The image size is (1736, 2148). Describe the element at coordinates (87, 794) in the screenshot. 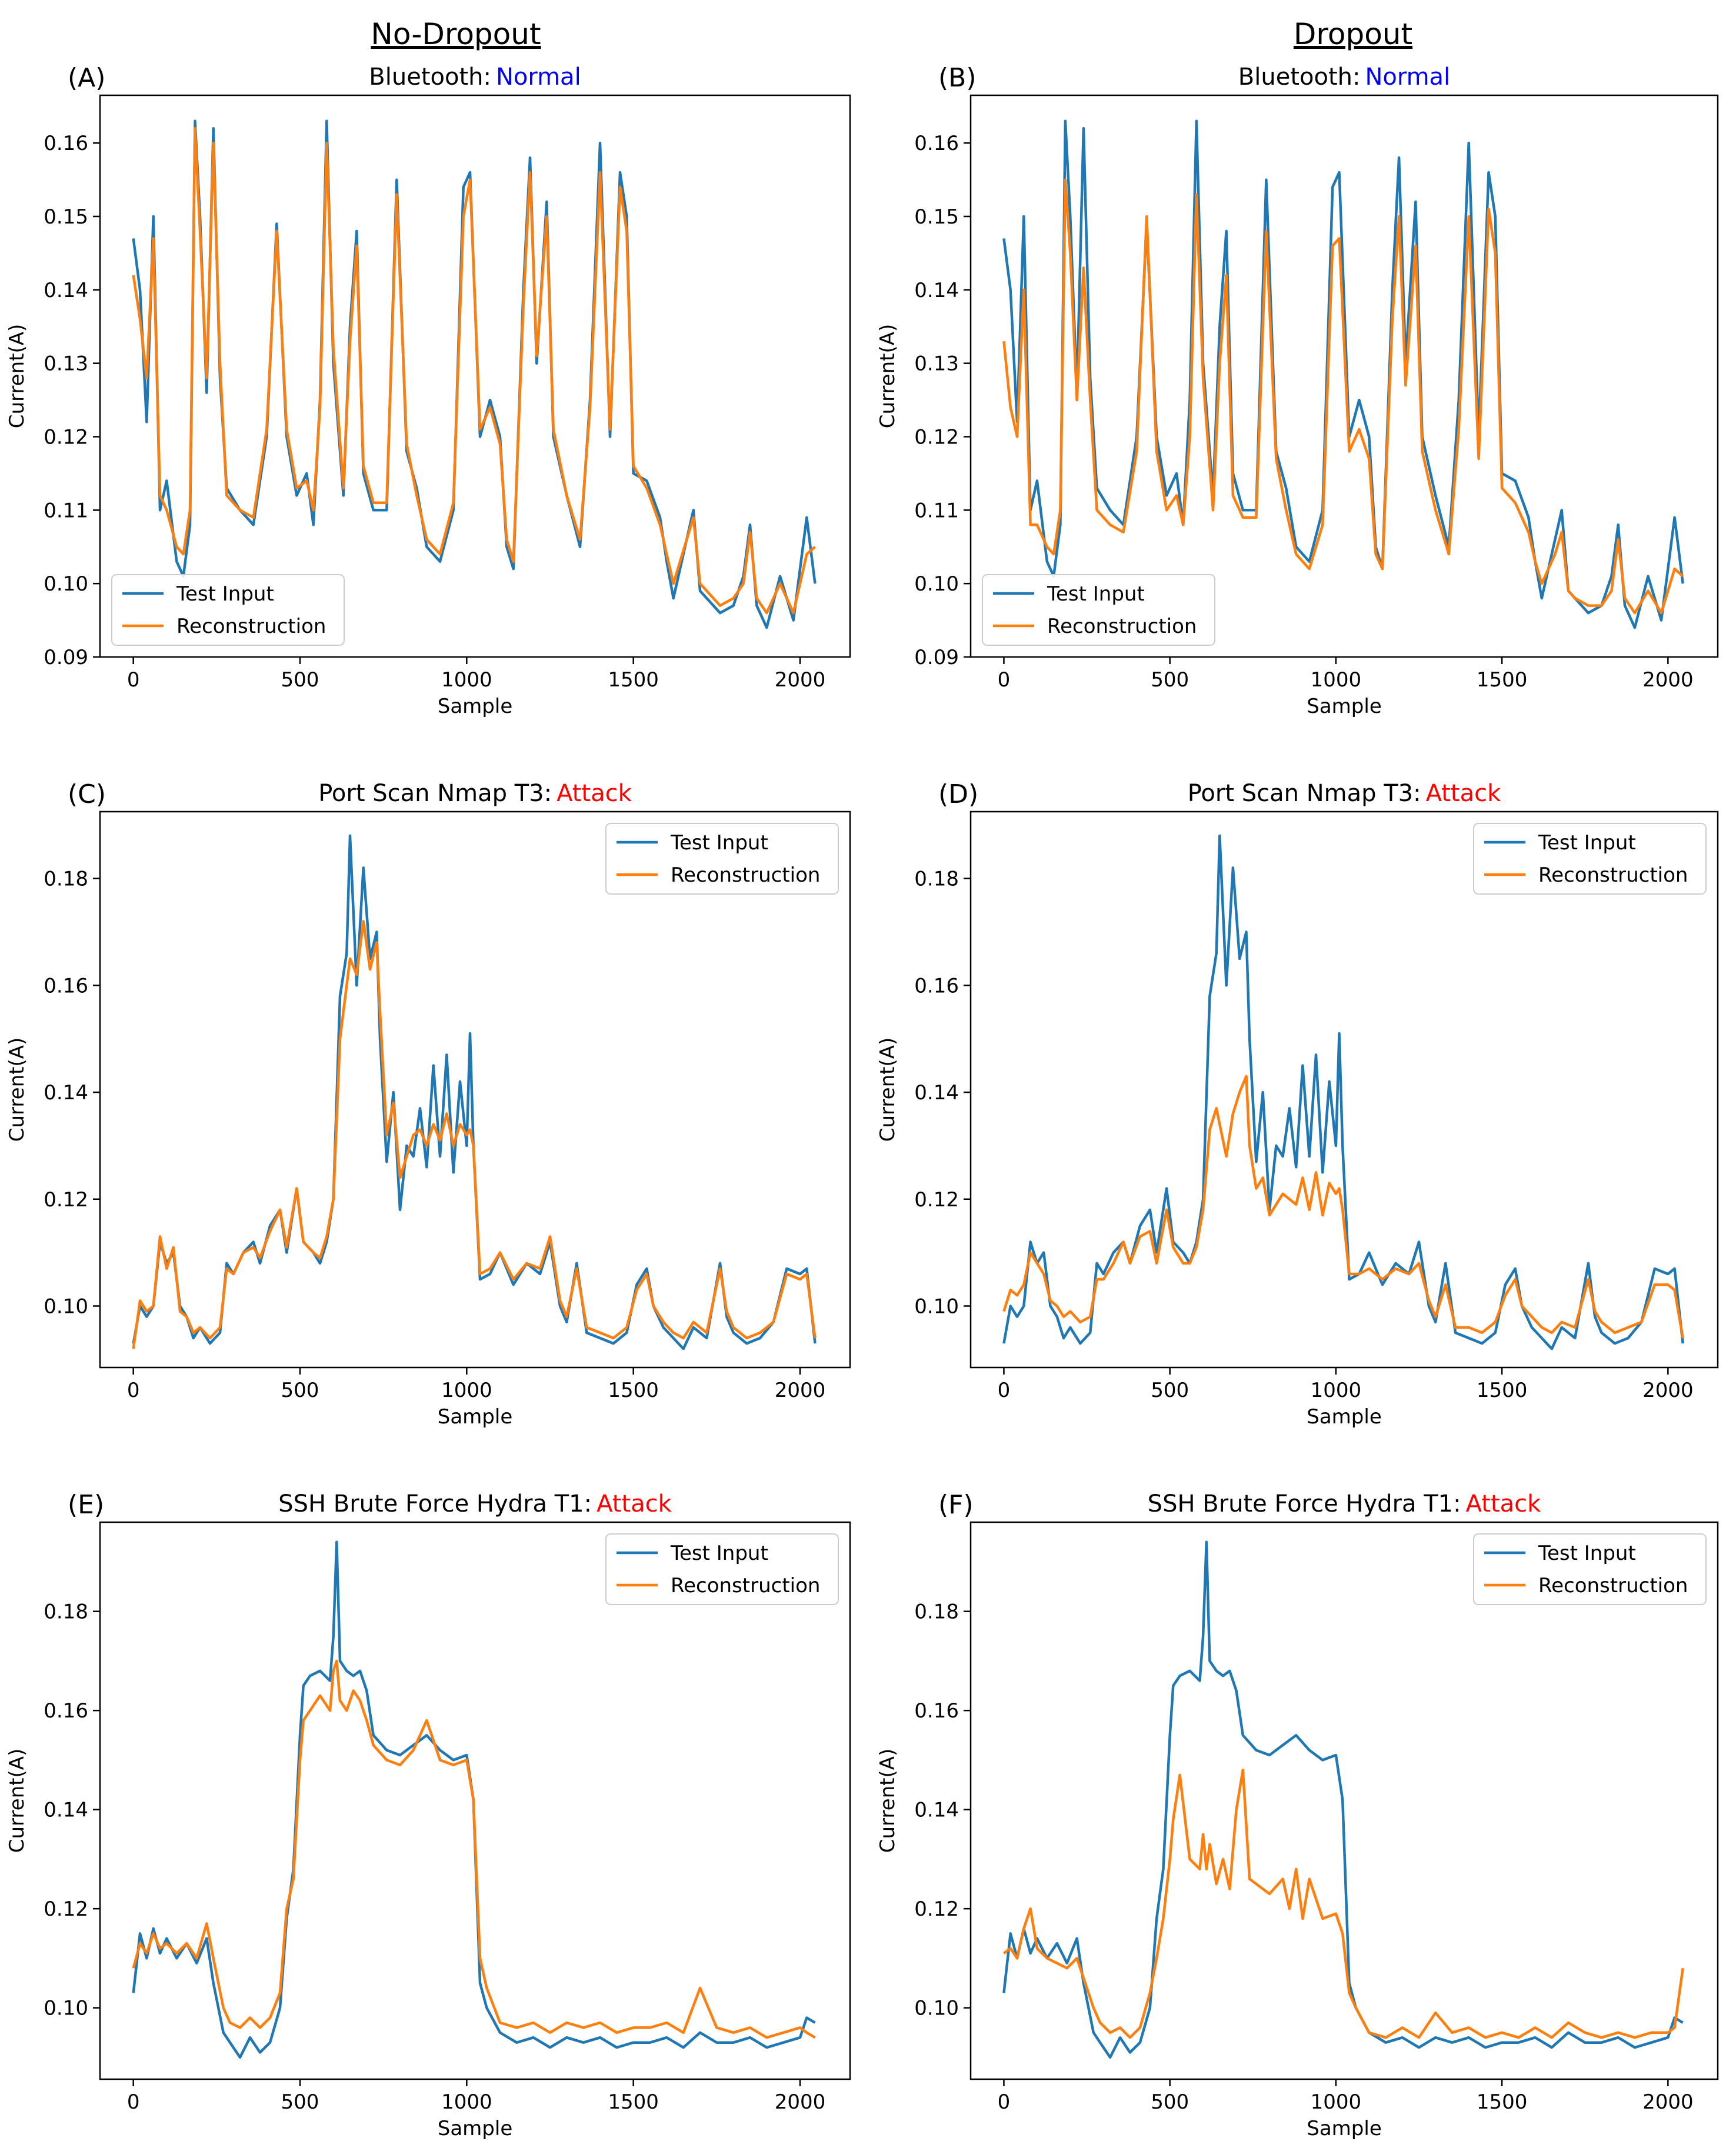

I see `panel-label: (C)` at that location.